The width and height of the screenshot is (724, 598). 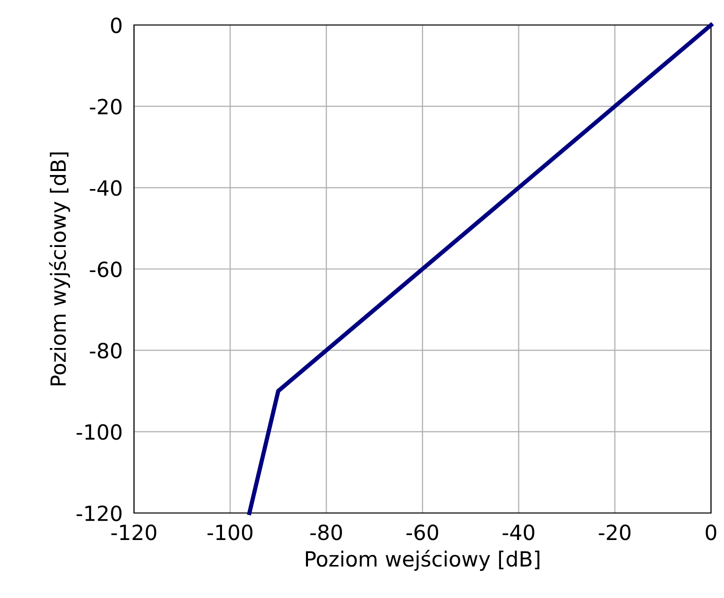 I want to click on x-tick-label: -100, so click(x=230, y=532).